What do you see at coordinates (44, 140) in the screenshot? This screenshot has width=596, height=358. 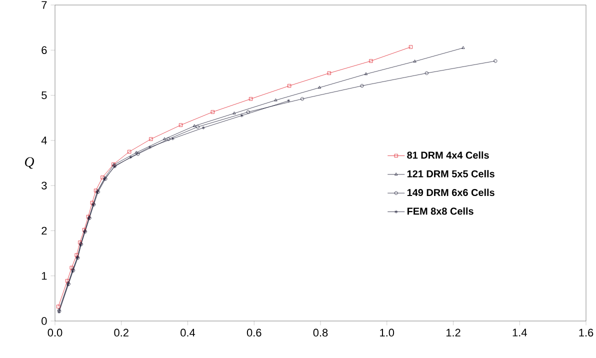 I see `y-tick-label: 4` at bounding box center [44, 140].